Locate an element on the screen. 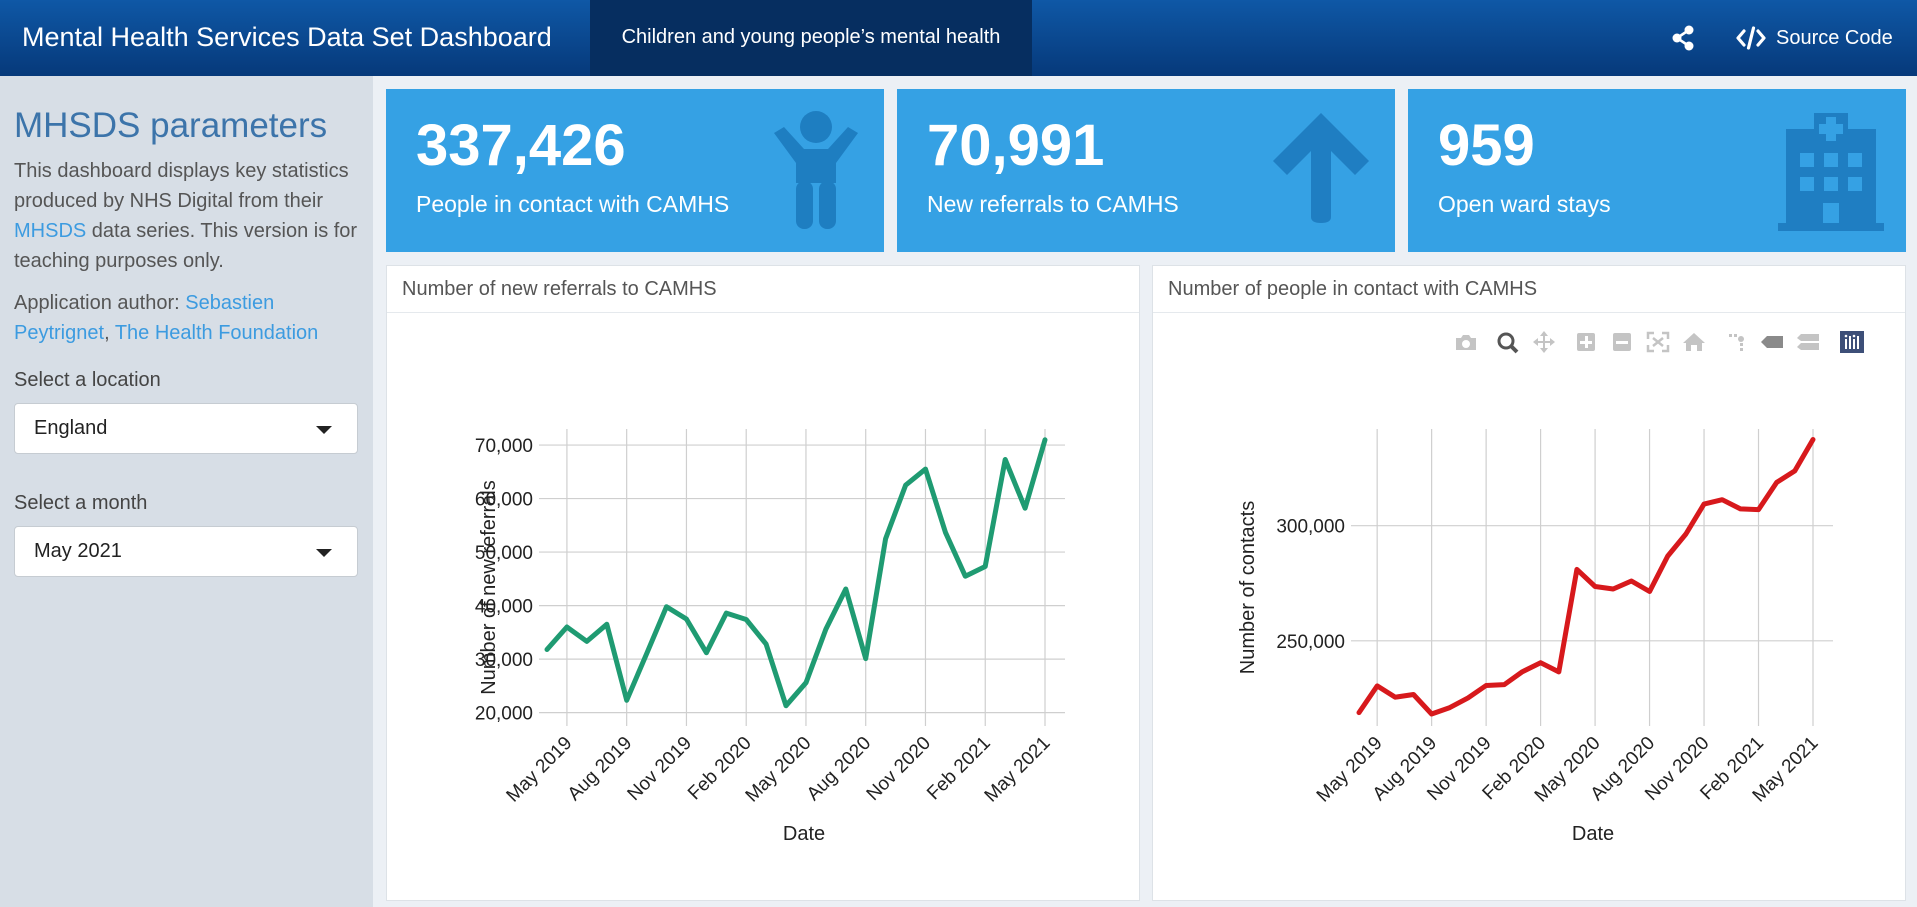 Image resolution: width=1917 pixels, height=907 pixels. share-icon is located at coordinates (1683, 38).